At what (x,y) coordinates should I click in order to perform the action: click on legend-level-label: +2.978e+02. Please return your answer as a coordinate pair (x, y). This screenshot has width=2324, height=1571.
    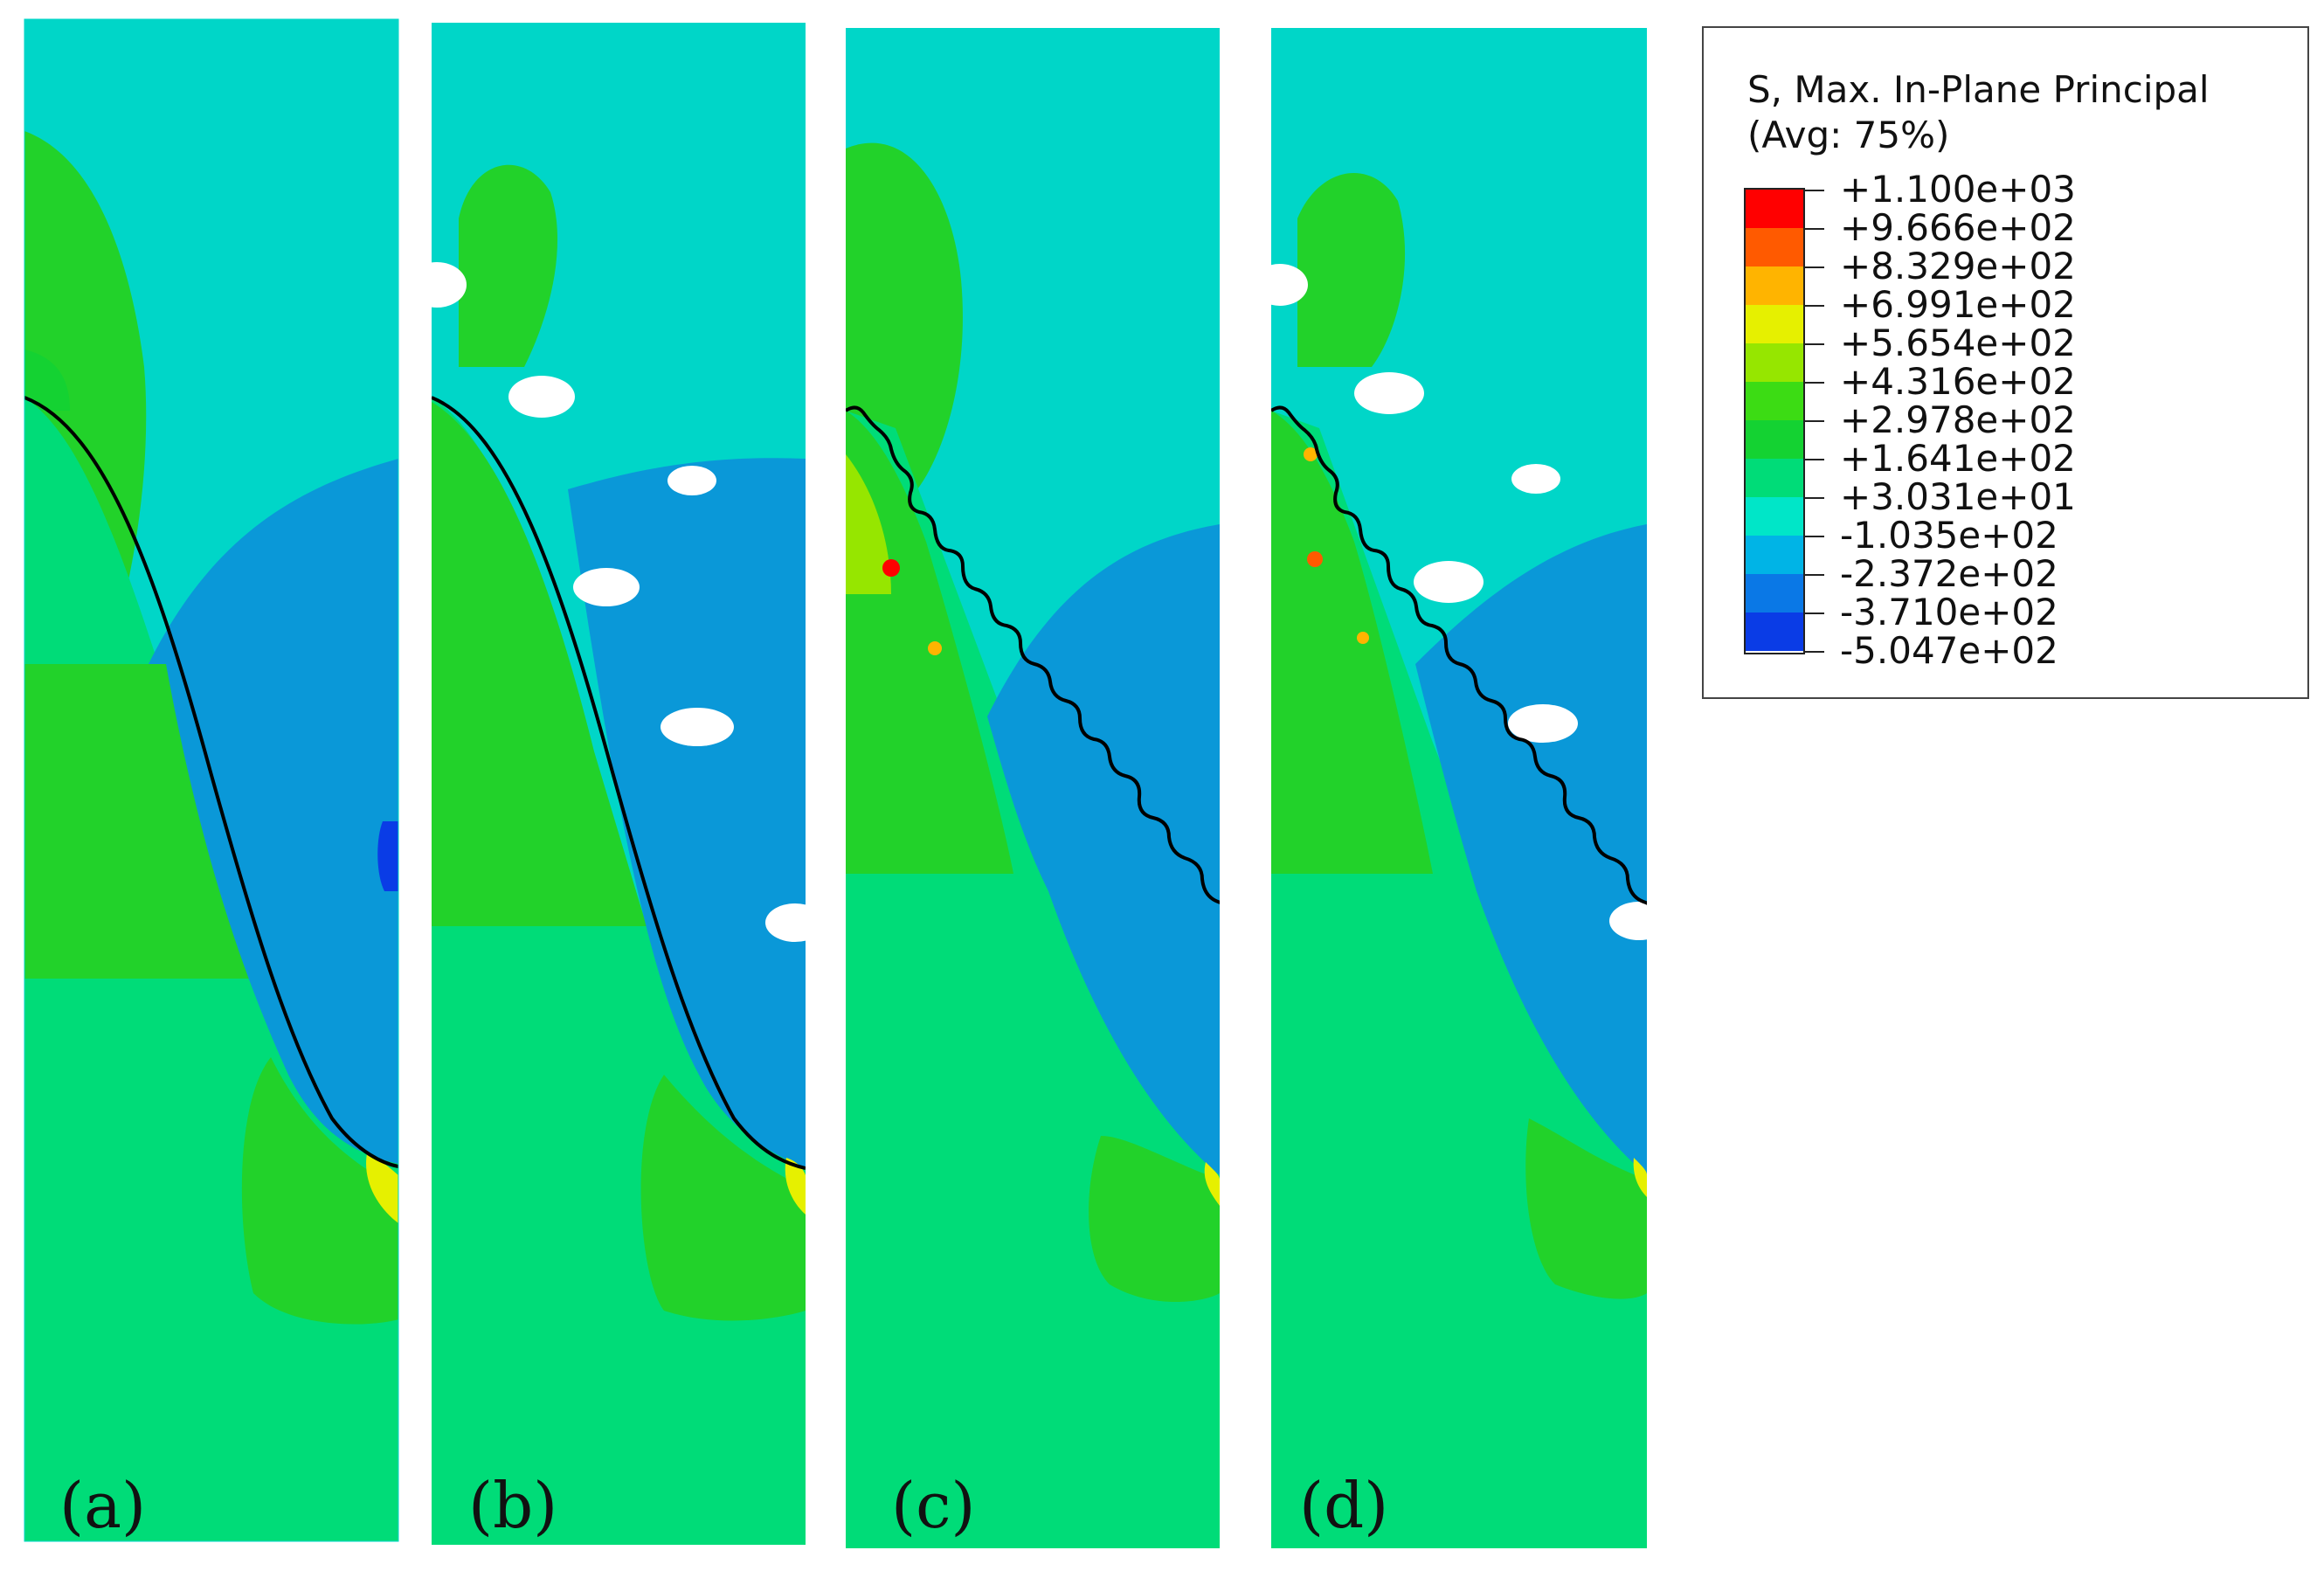
    Looking at the image, I should click on (1958, 419).